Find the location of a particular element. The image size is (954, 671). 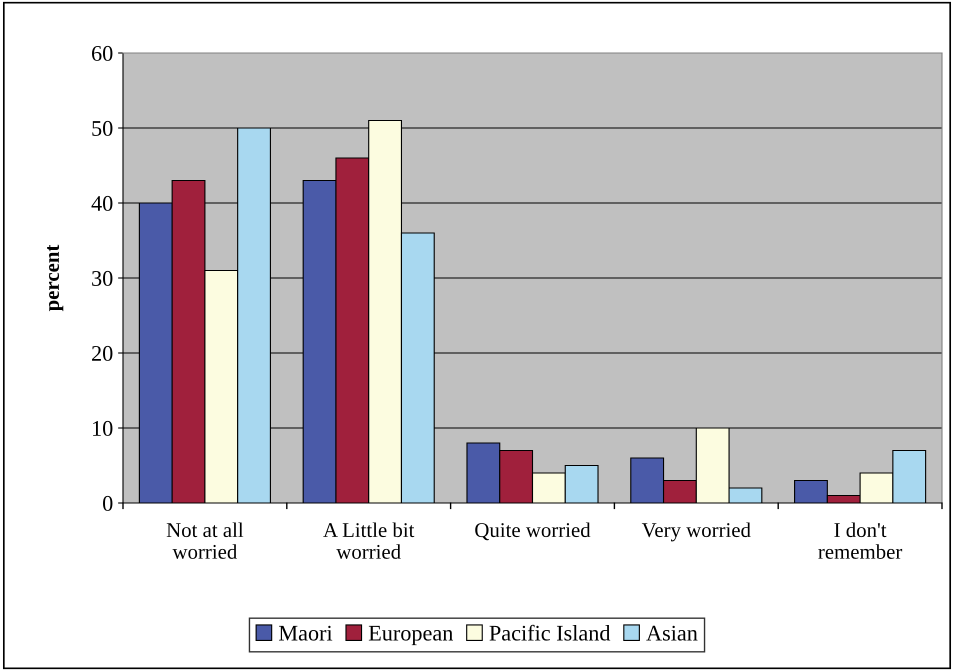

y-tick-label: 10 is located at coordinates (102, 428).